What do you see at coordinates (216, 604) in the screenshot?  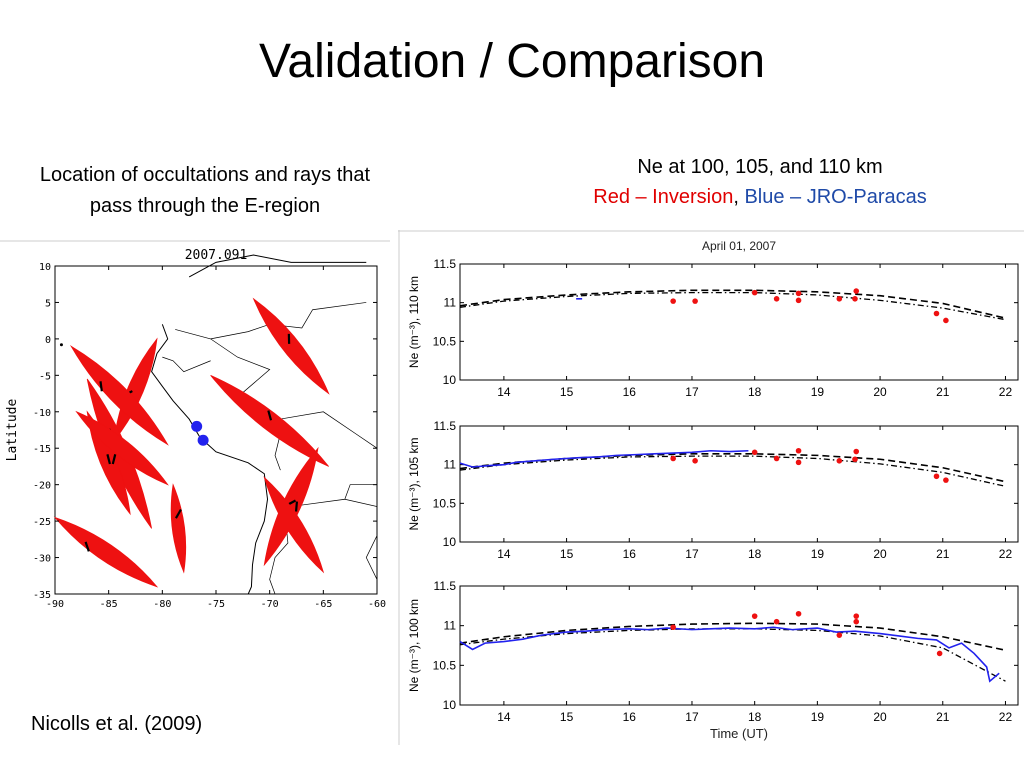 I see `map-x-tick-label: -75` at bounding box center [216, 604].